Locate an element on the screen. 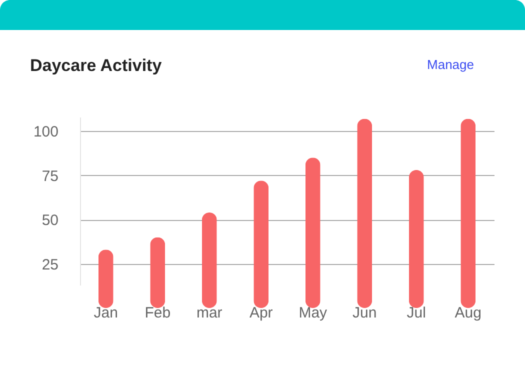  x-tick-label: mar is located at coordinates (209, 313).